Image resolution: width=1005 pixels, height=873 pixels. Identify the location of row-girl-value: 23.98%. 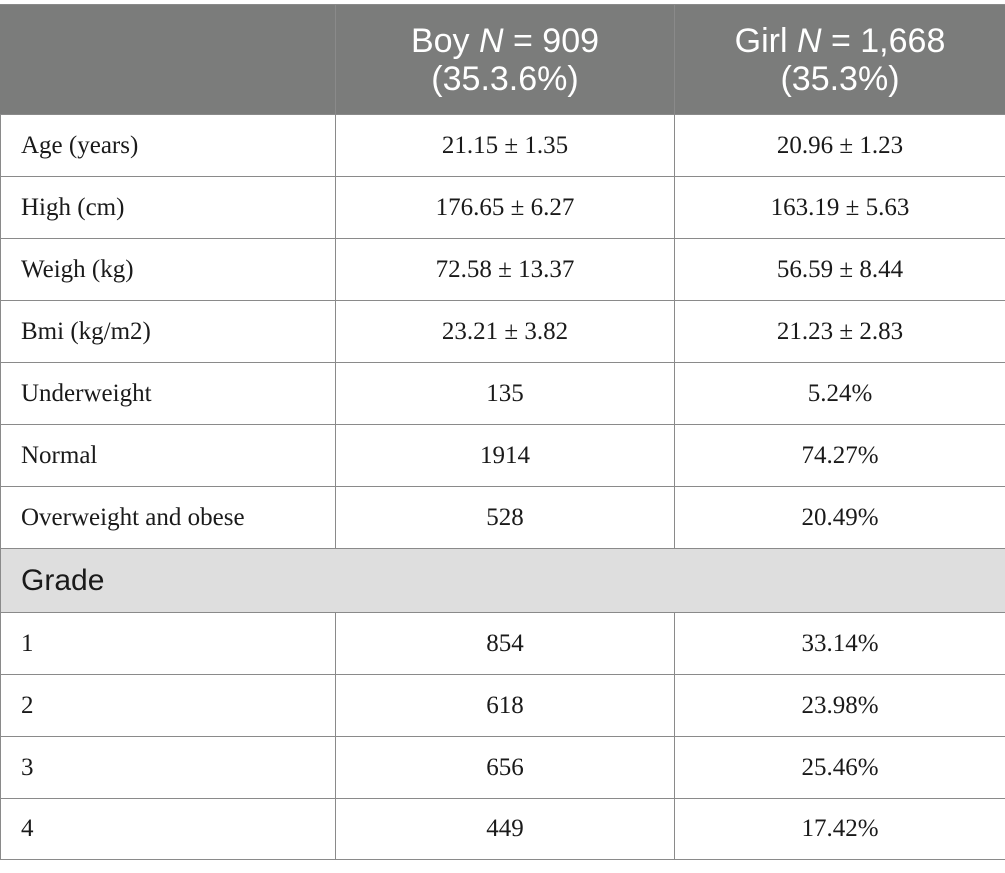
(839, 705).